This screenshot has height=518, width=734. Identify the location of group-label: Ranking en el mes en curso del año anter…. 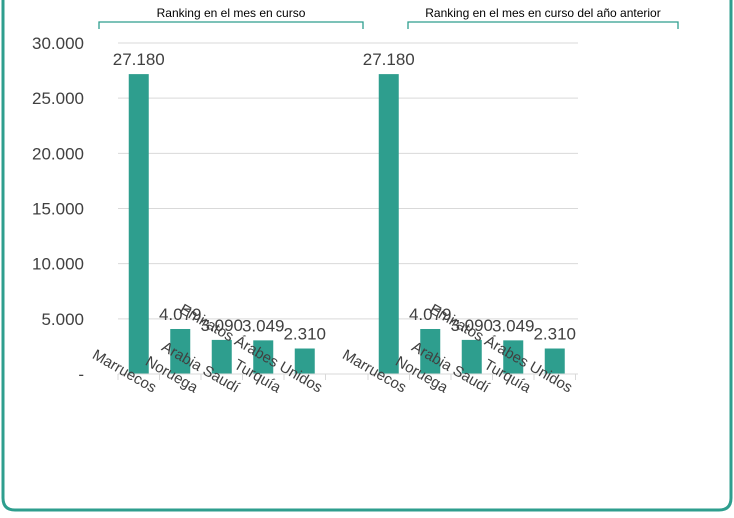
(542, 13).